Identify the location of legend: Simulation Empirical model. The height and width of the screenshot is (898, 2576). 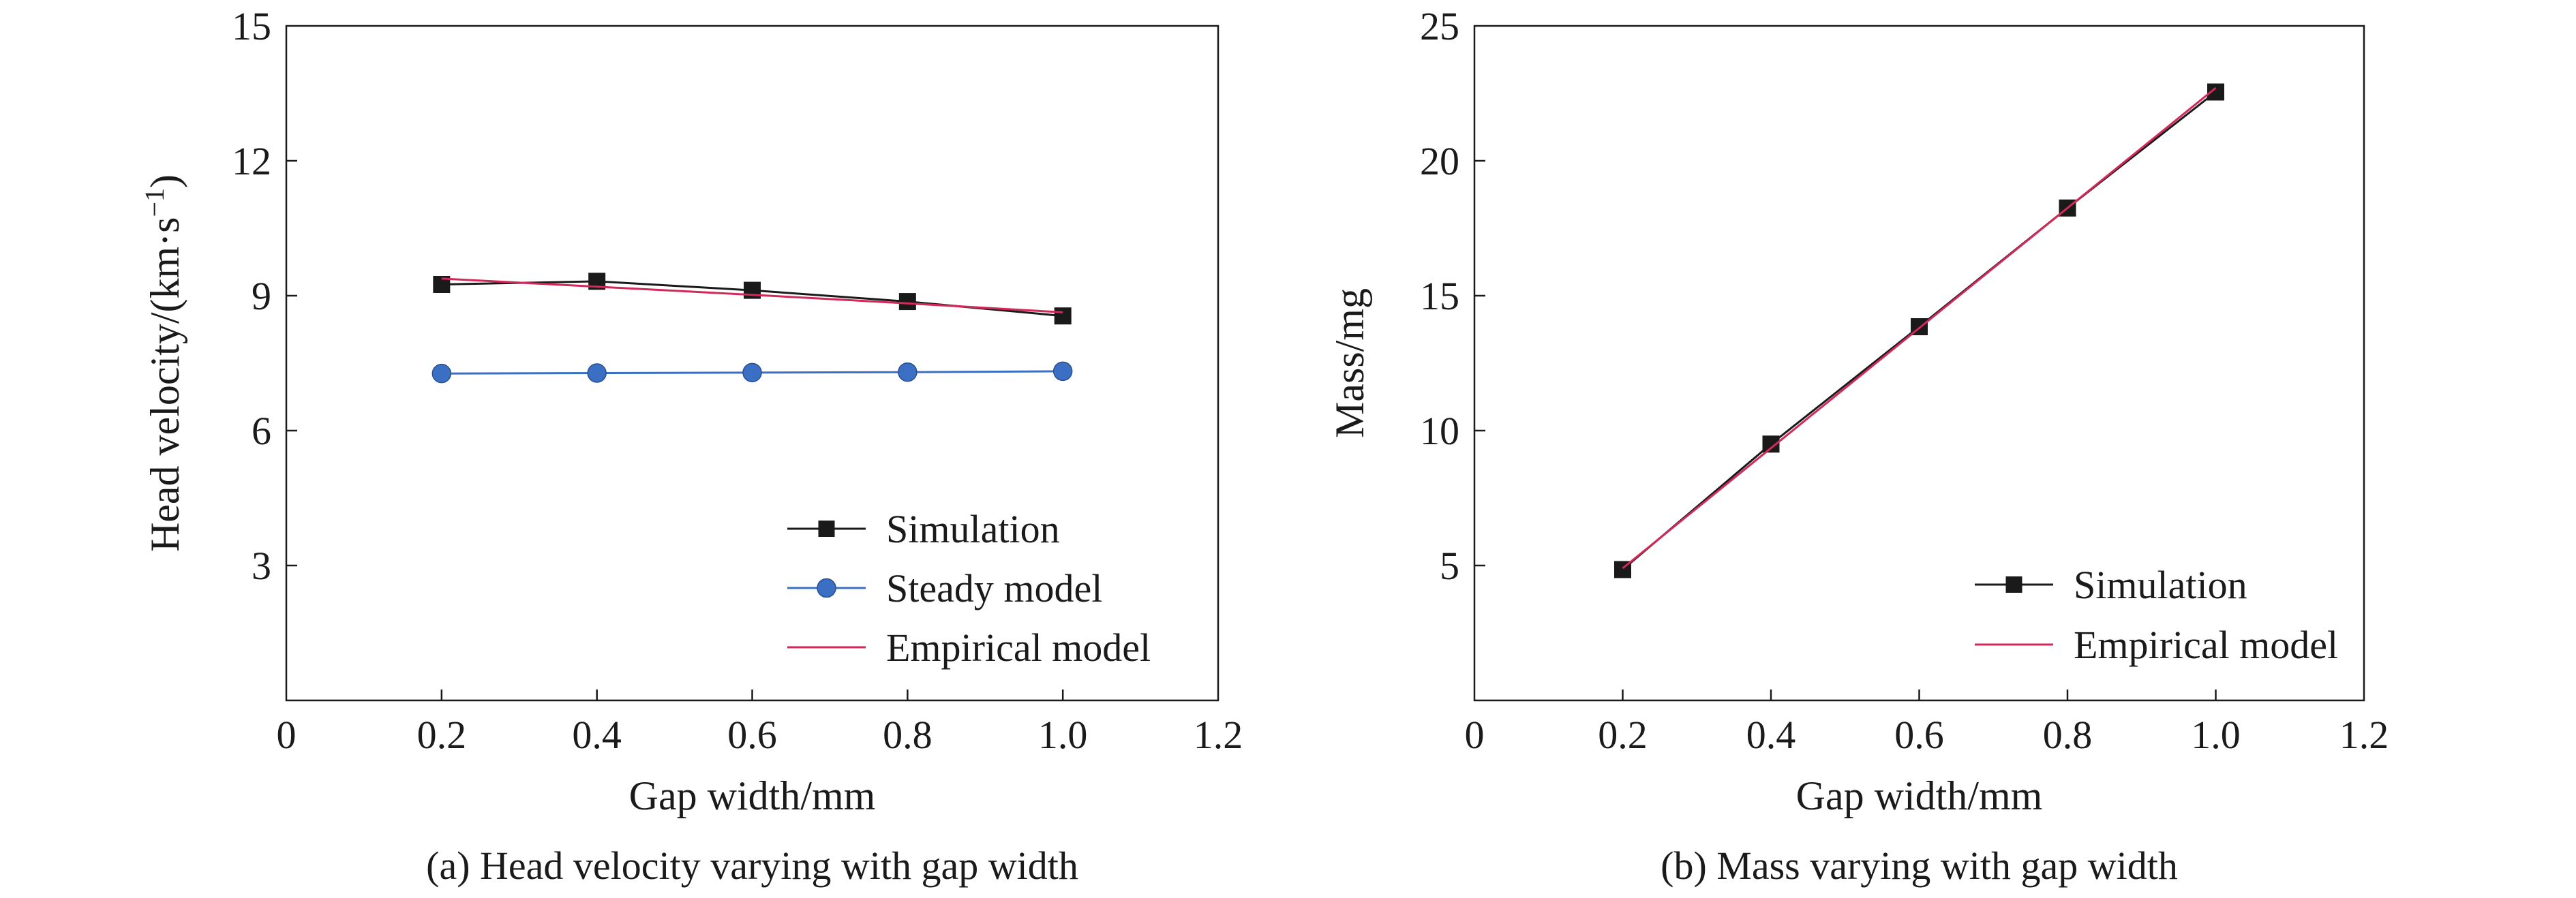
(2156, 615).